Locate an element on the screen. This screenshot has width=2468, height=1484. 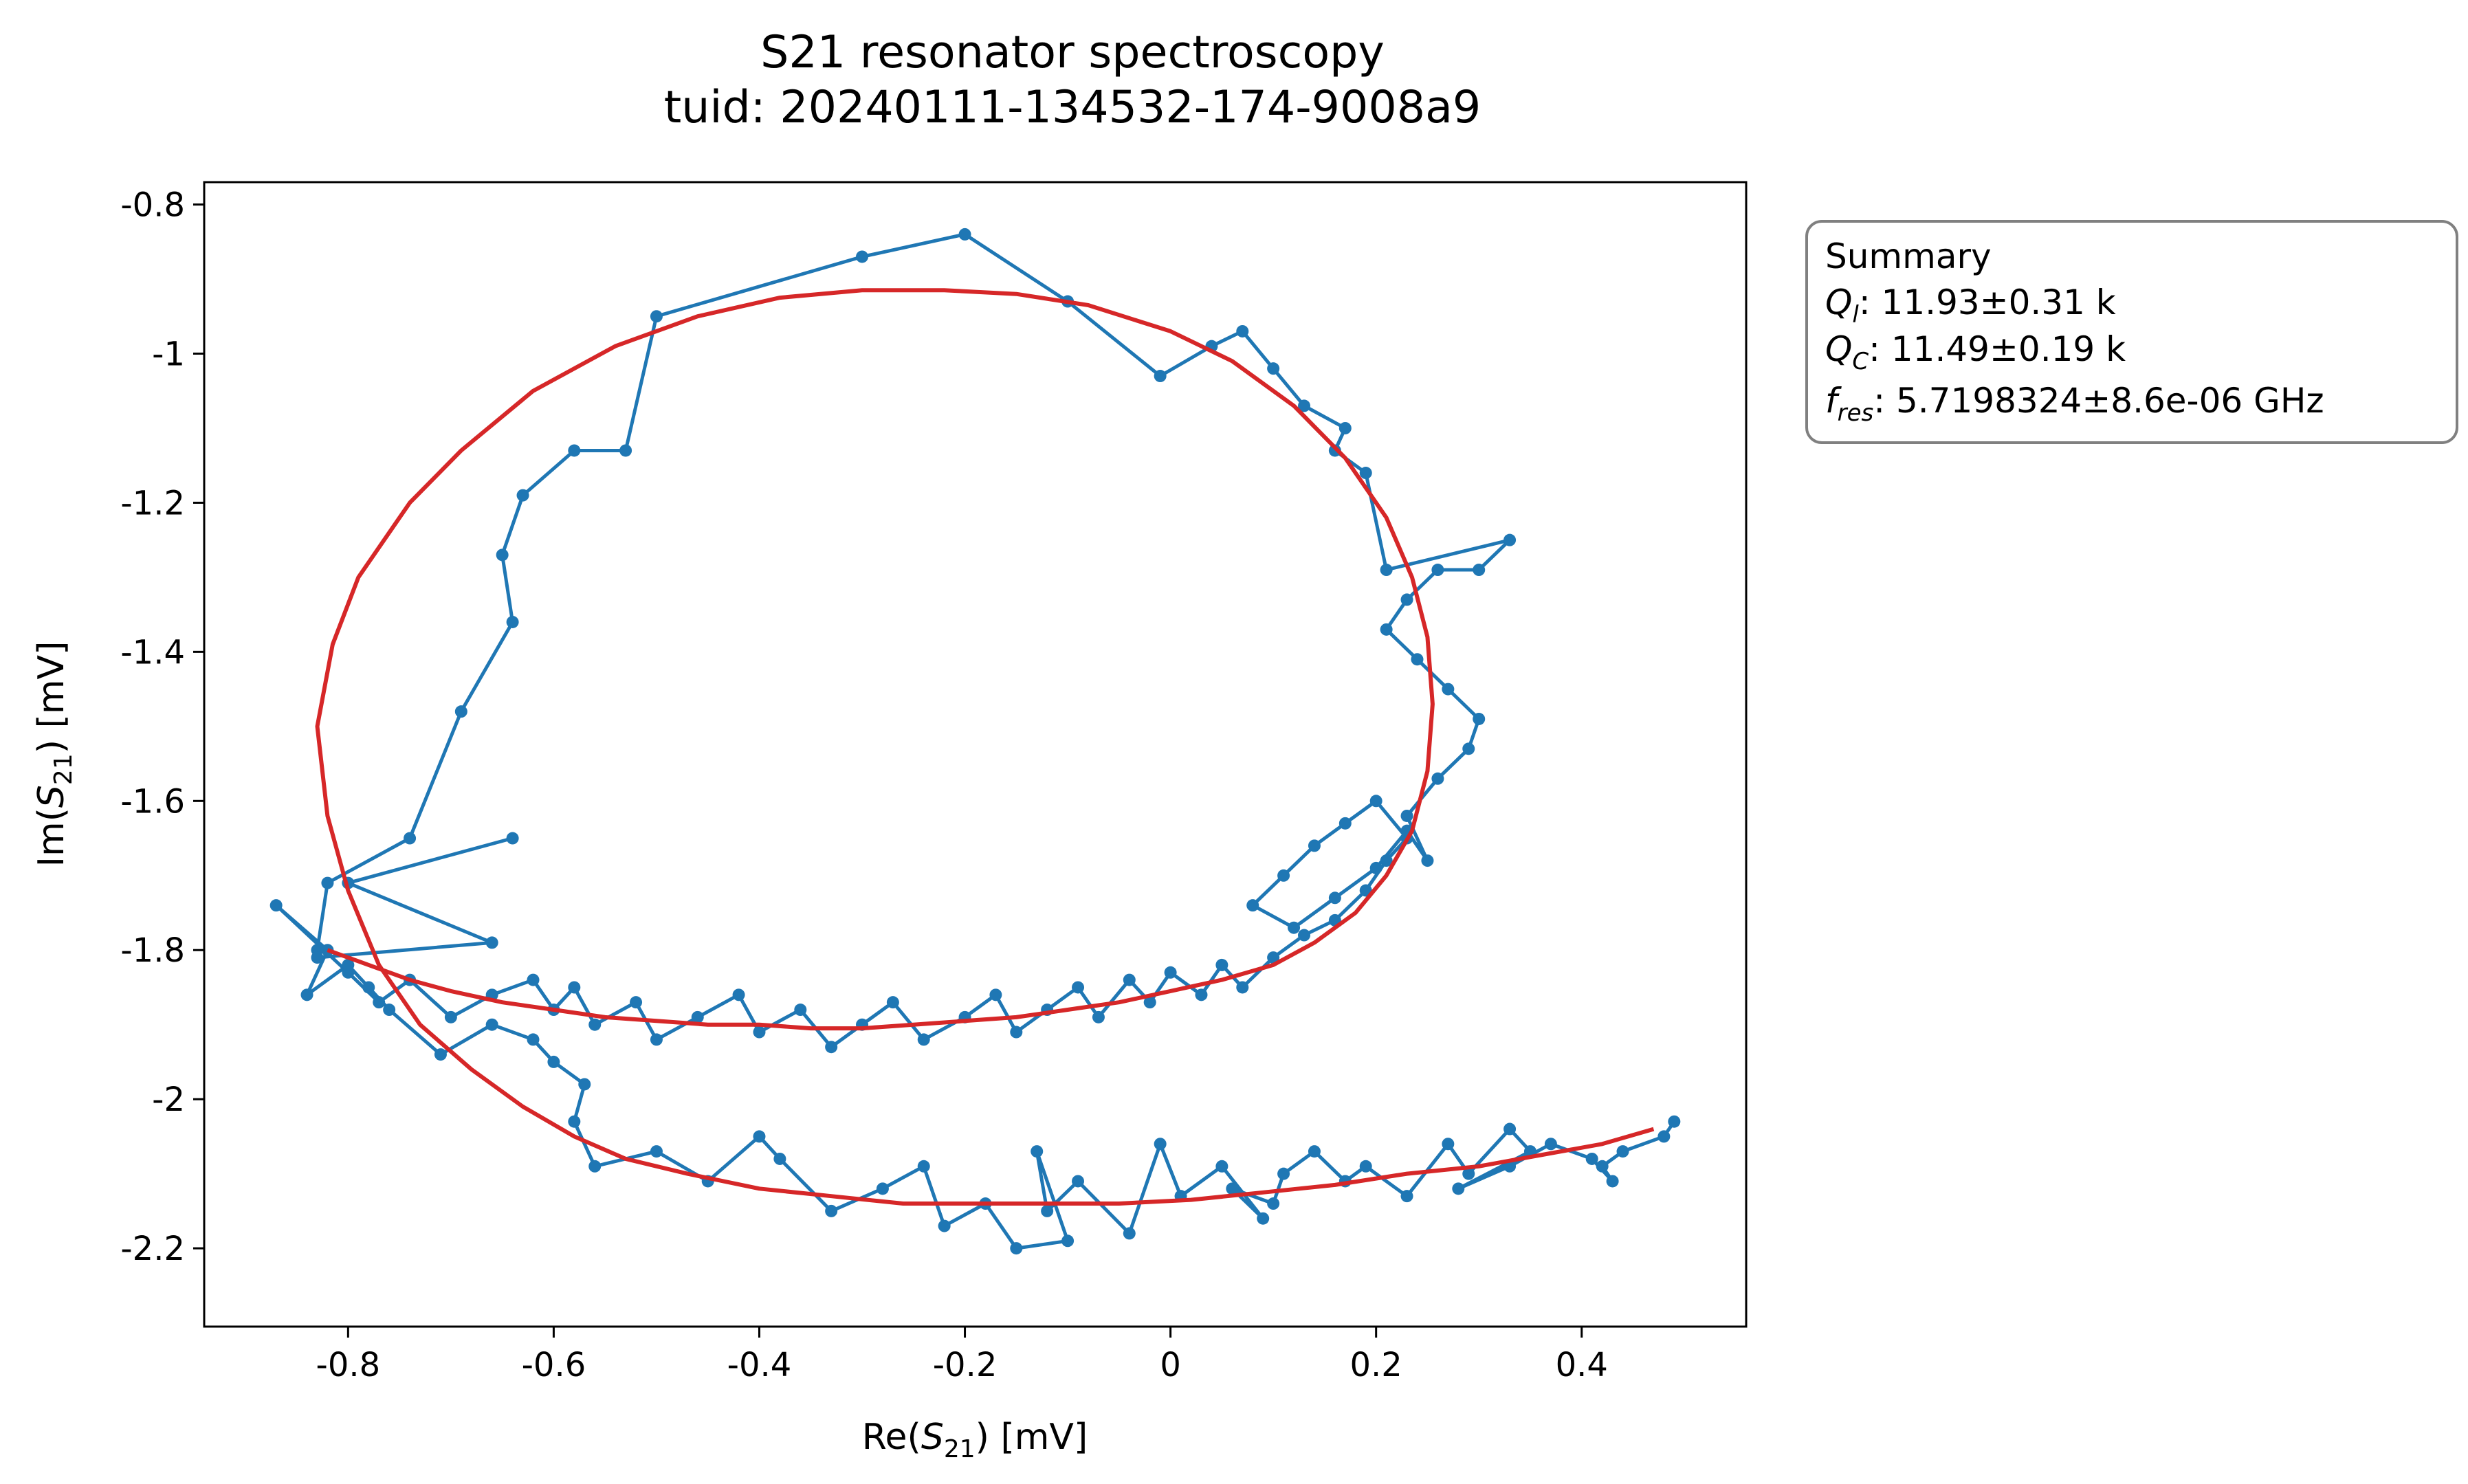
chart-subtitle: tuid: 20240111-134532-174-9008a9 is located at coordinates (1072, 108).